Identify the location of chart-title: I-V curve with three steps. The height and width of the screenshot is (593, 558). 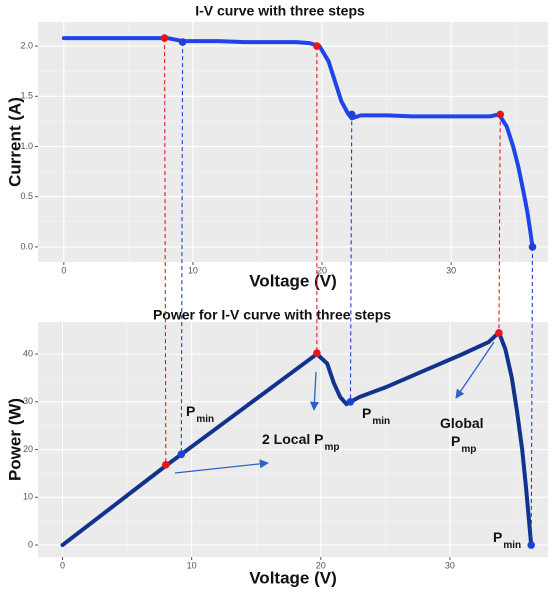
(280, 11).